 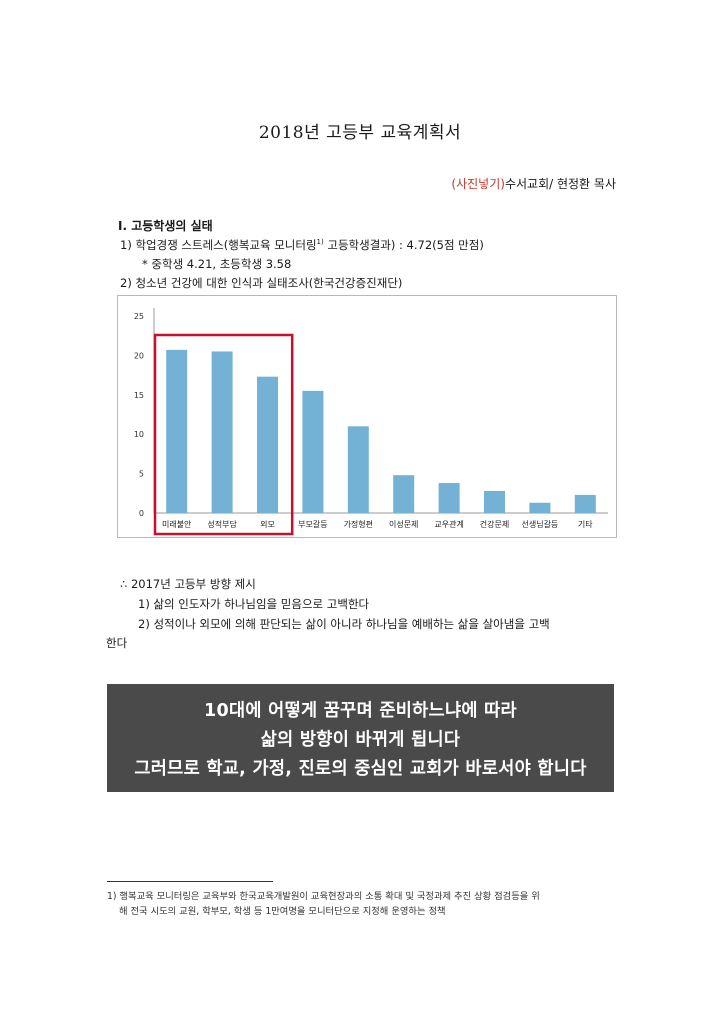 I want to click on x-tick-label: 성적부담, so click(x=222, y=524).